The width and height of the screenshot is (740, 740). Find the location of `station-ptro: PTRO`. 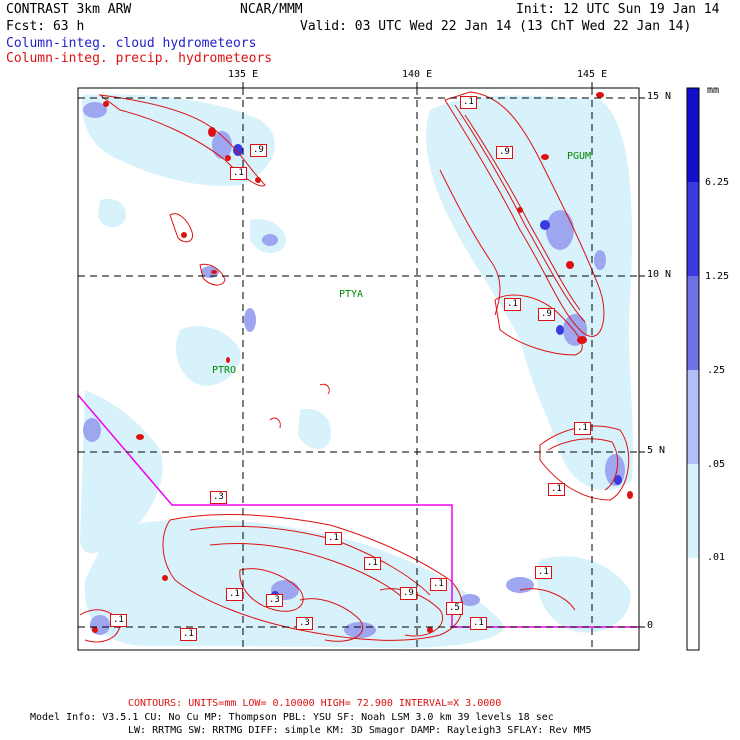

station-ptro: PTRO is located at coordinates (224, 370).